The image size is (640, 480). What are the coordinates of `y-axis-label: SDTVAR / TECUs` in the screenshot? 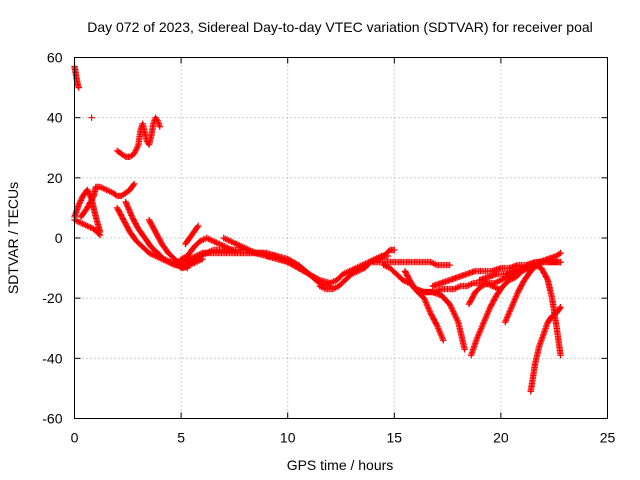 It's located at (13, 238).